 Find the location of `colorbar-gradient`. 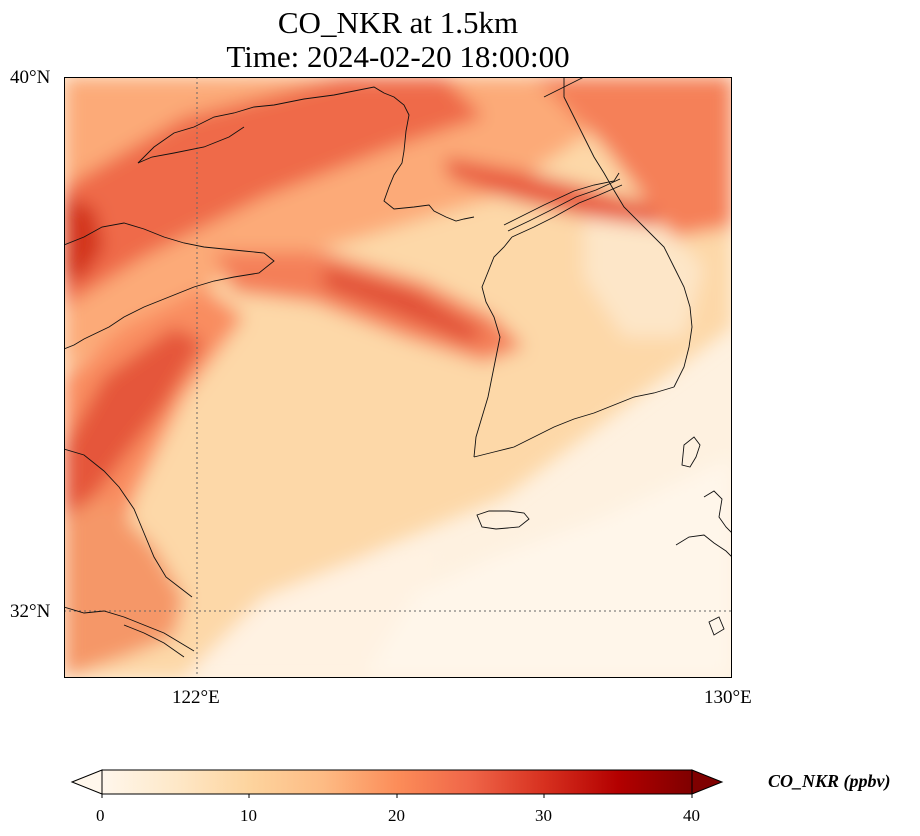

colorbar-gradient is located at coordinates (397, 783).